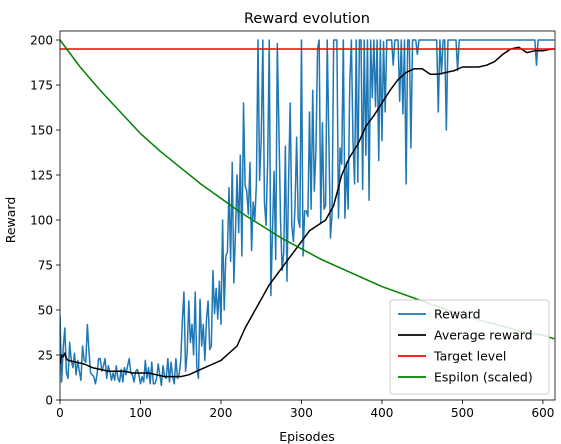 The image size is (561, 444). I want to click on legend-box, so click(469, 347).